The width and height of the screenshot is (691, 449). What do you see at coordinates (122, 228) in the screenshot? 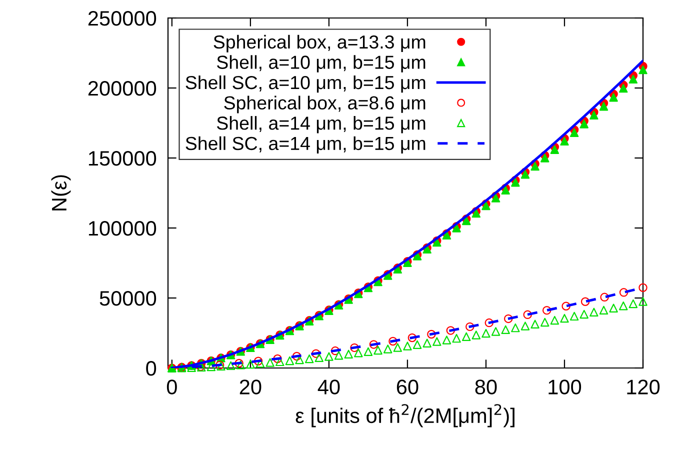
I see `y-tick-label: 100000` at bounding box center [122, 228].